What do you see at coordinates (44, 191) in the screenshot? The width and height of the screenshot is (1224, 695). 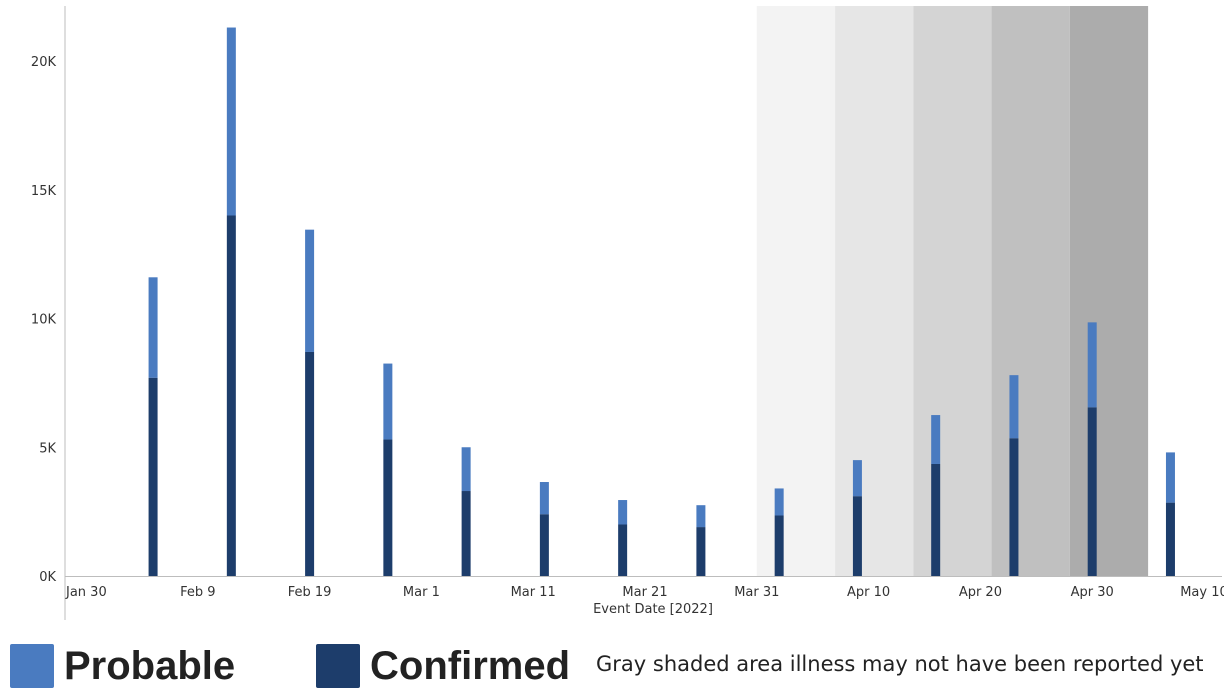 I see `y-tick-label-15K: 15K` at bounding box center [44, 191].